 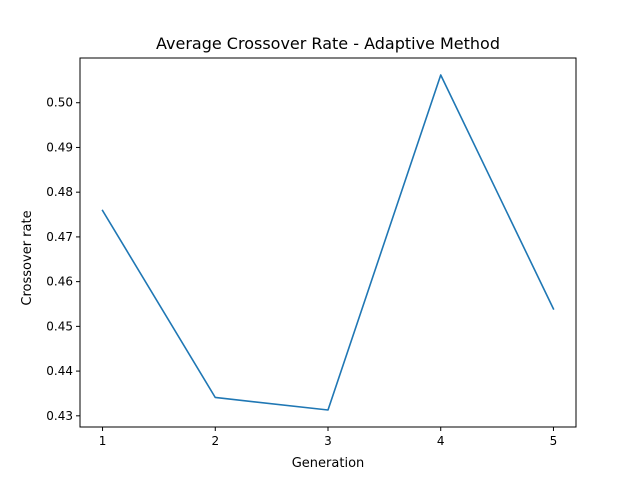 I want to click on y-axis-label: Crossover rate, so click(x=27, y=257).